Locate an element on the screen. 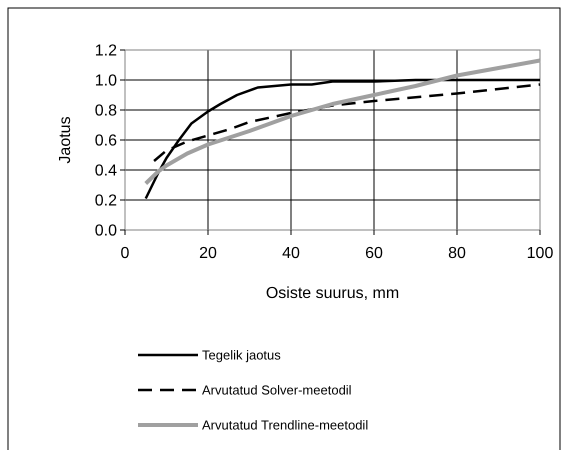 The width and height of the screenshot is (569, 450). x-tick-label: 20 is located at coordinates (208, 253).